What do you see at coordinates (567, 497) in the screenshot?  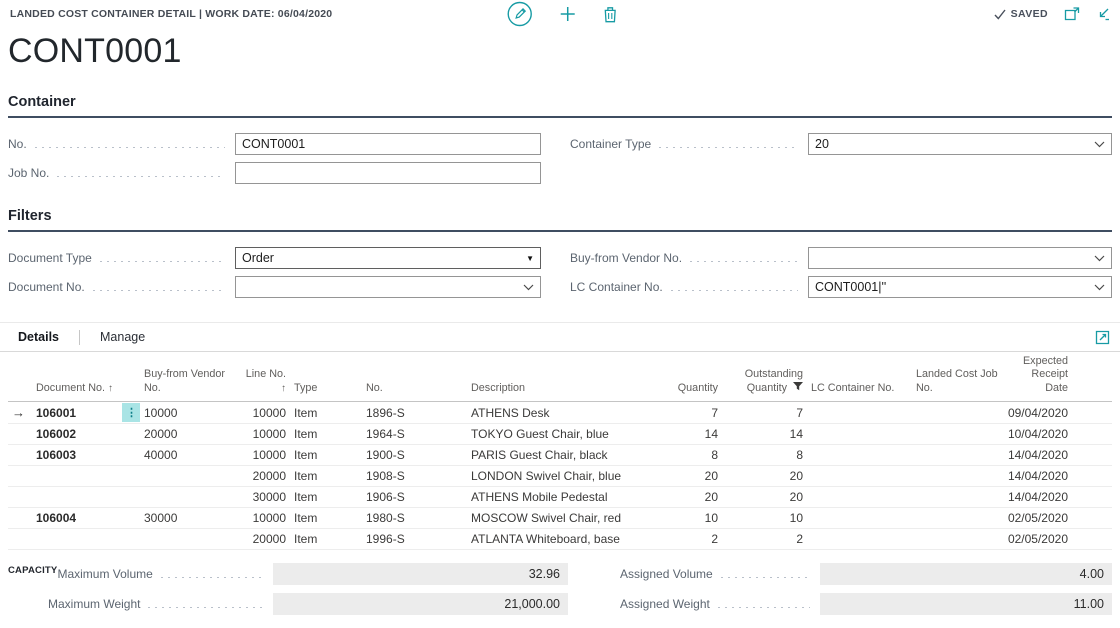 I see `cell-description: ATHENS Mobile Pedestal` at bounding box center [567, 497].